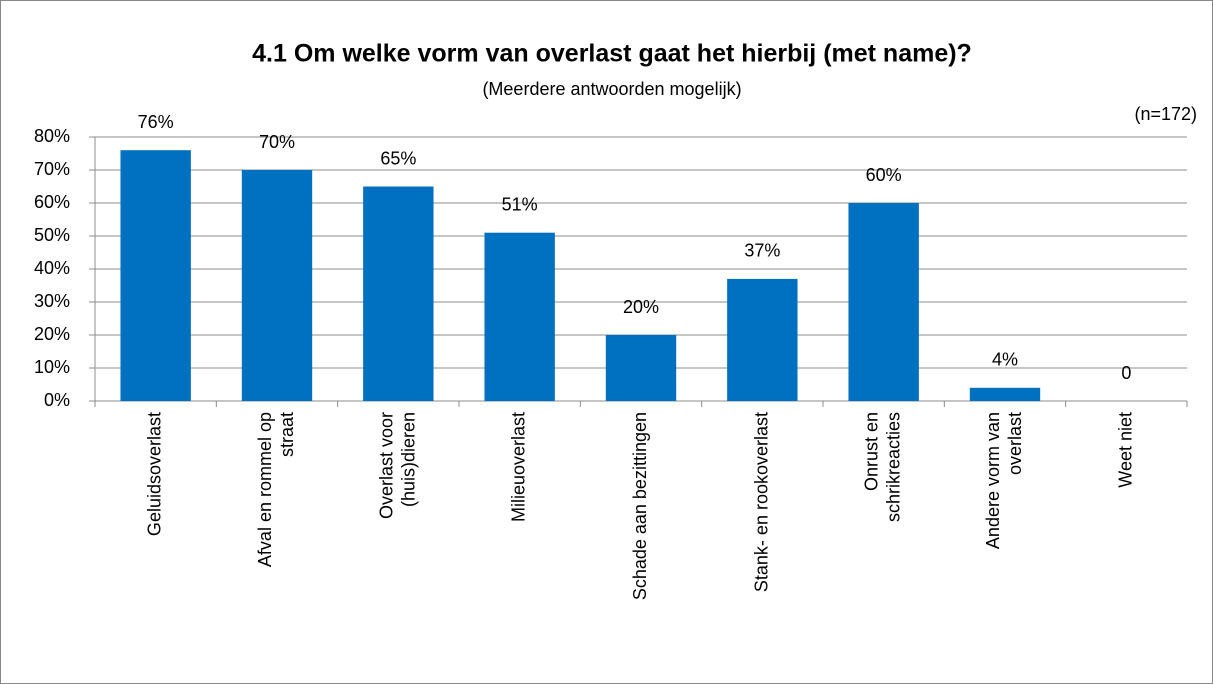 The width and height of the screenshot is (1213, 684). I want to click on data-label: 51%, so click(520, 204).